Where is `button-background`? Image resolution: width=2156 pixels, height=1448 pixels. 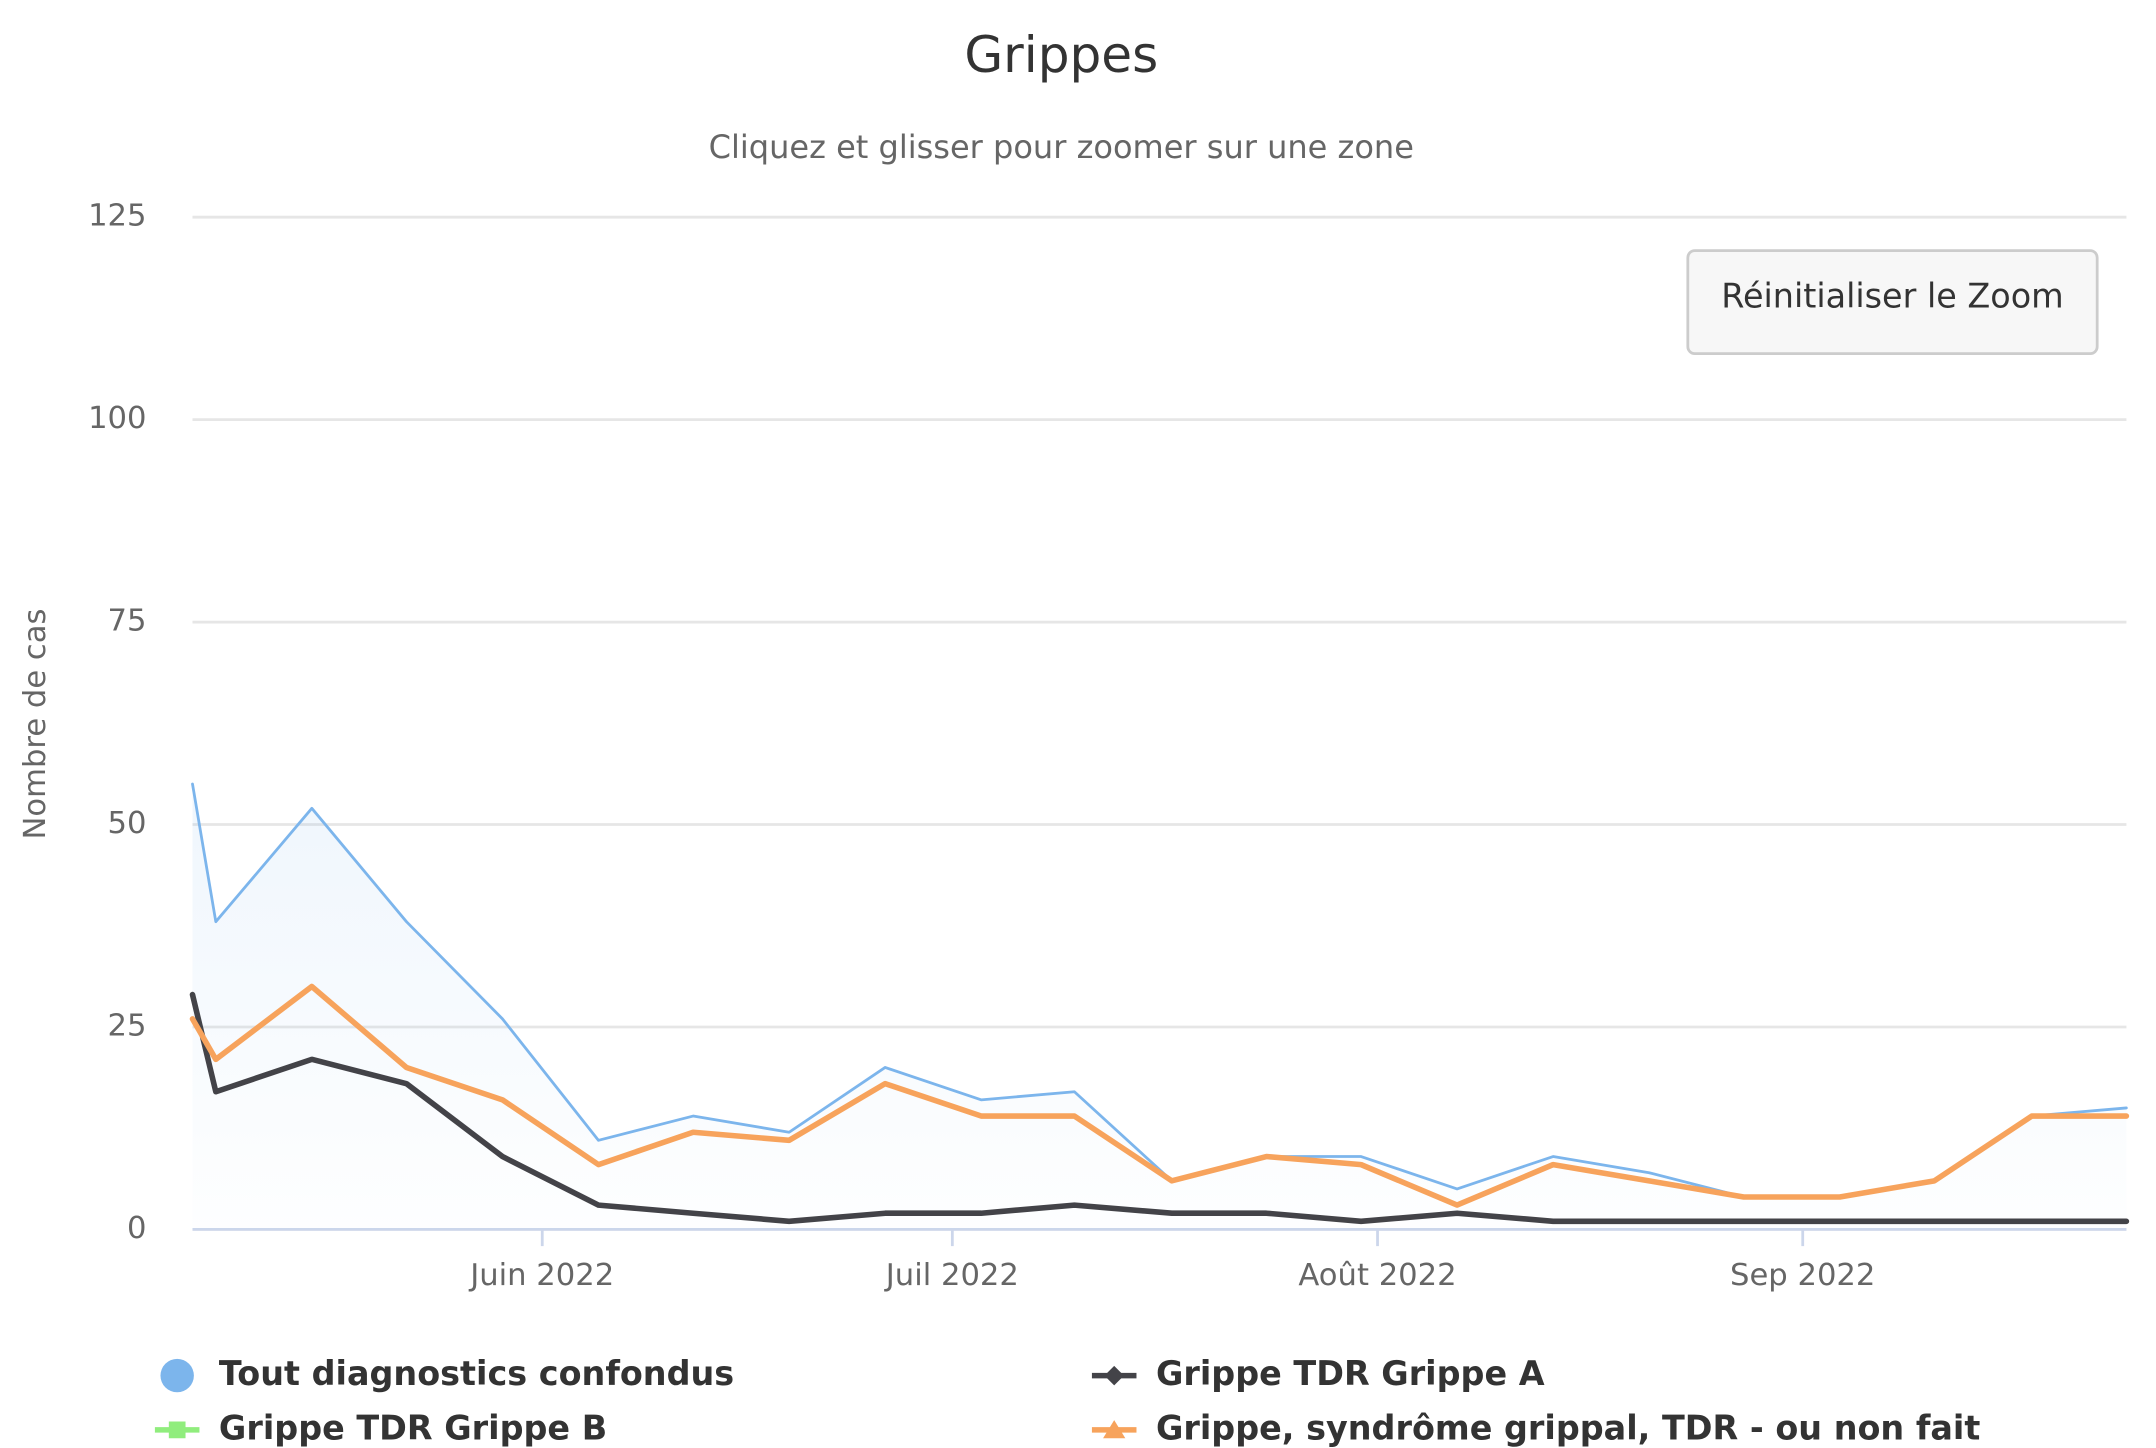 button-background is located at coordinates (1892, 302).